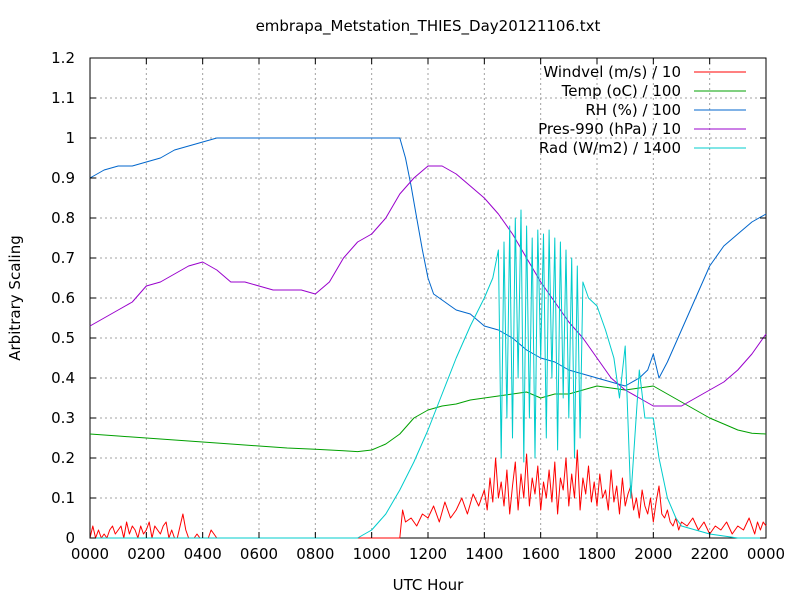 Image resolution: width=800 pixels, height=600 pixels. What do you see at coordinates (710, 554) in the screenshot?
I see `x-tick-label: 2200` at bounding box center [710, 554].